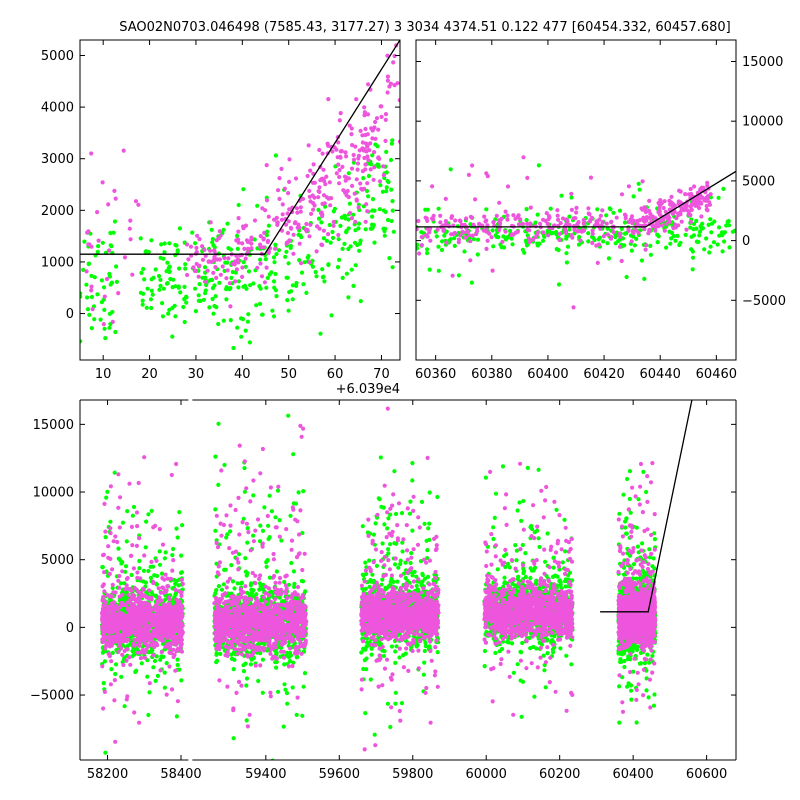 The height and width of the screenshot is (800, 800). Describe the element at coordinates (758, 181) in the screenshot. I see `y-tick-label: 5000` at that location.